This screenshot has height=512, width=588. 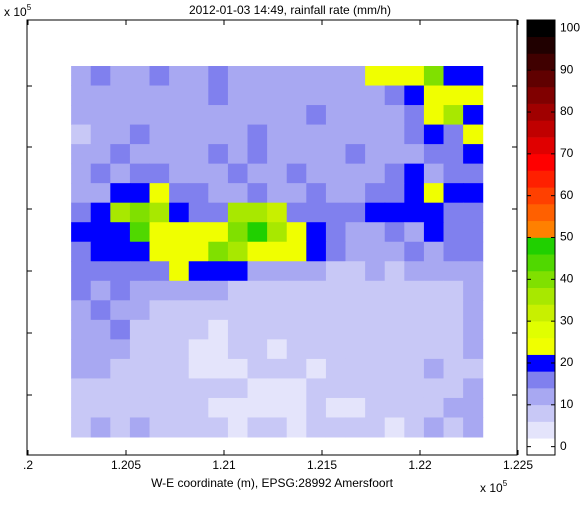 I want to click on colorbar-tick-label: 60, so click(x=567, y=195).